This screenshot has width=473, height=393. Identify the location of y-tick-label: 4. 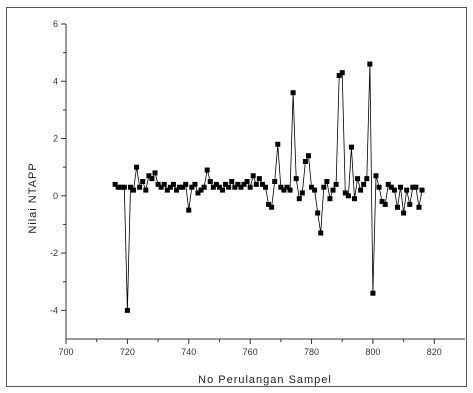
(55, 81).